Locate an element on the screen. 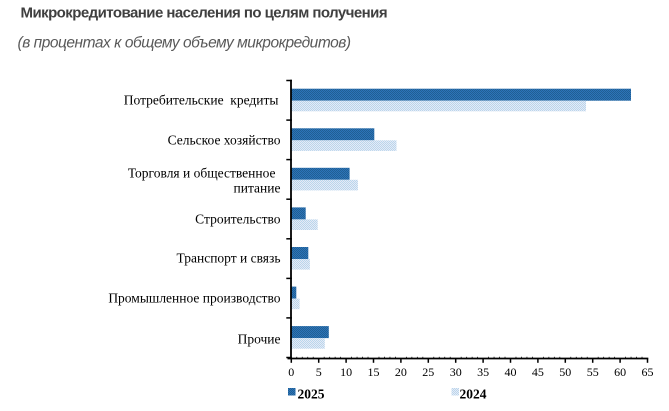 This screenshot has height=411, width=669. svg-text: питание is located at coordinates (257, 187).